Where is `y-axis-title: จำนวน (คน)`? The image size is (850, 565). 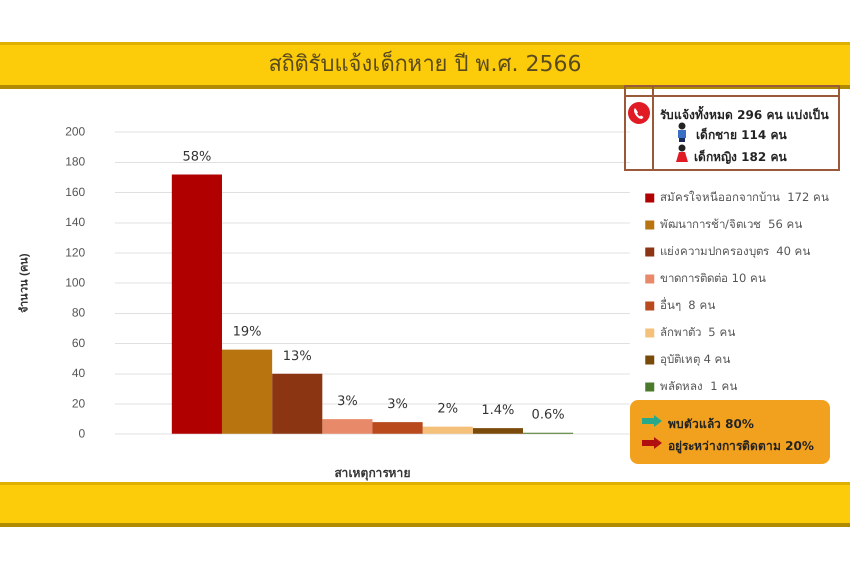
y-axis-title: จำนวน (คน) is located at coordinates (24, 283).